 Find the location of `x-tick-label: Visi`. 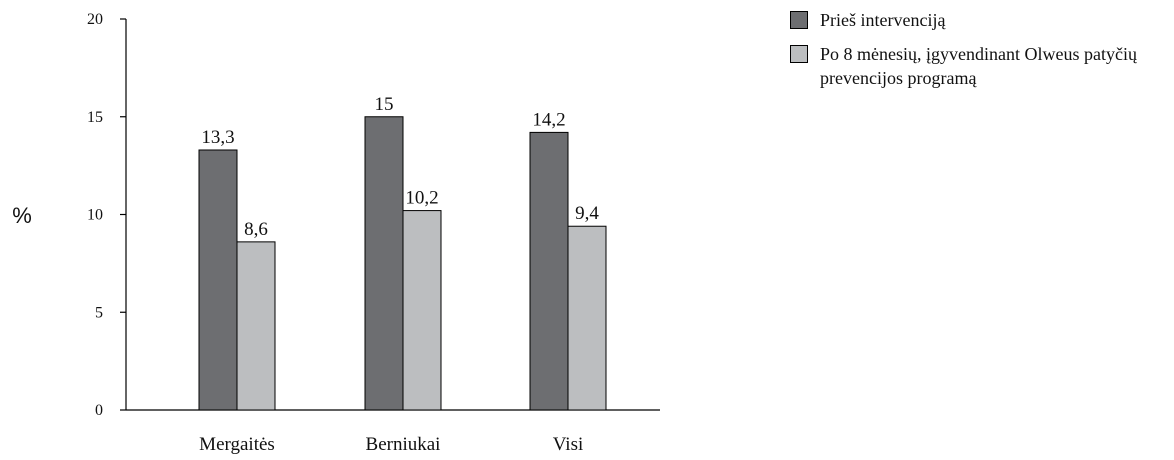

x-tick-label: Visi is located at coordinates (568, 444).